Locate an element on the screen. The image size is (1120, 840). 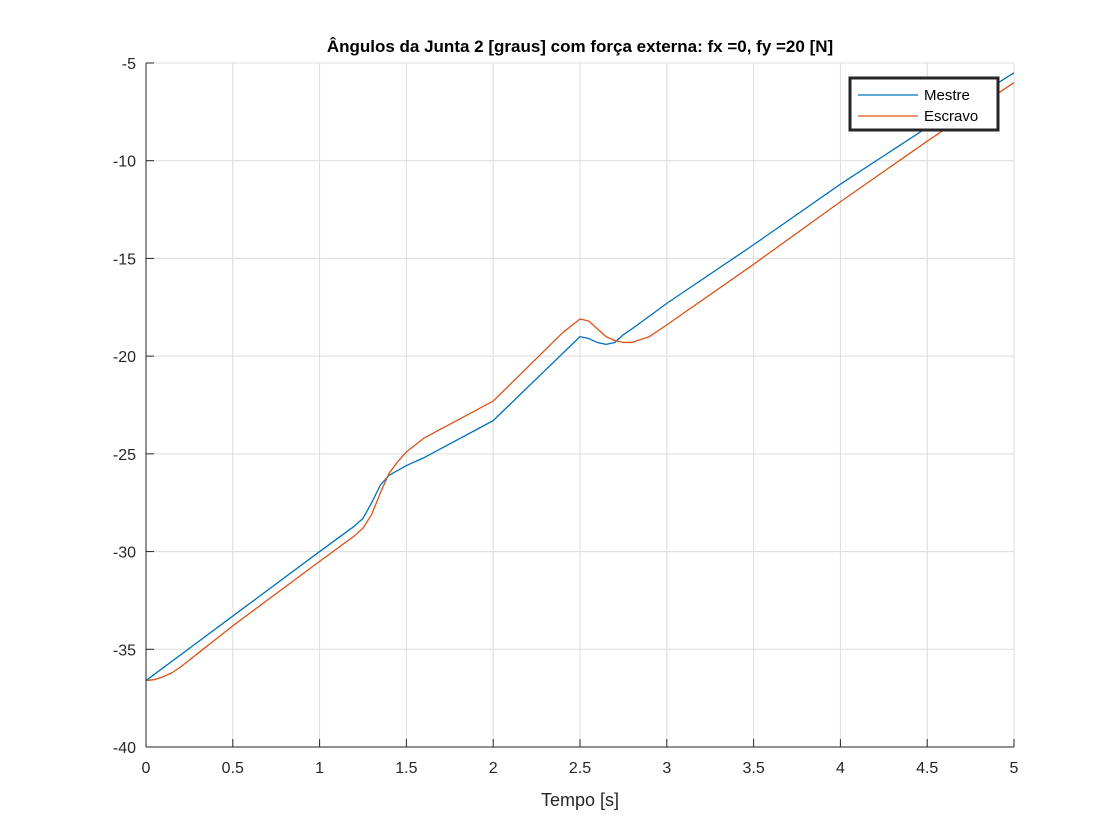
x-tick-label: 1.5 is located at coordinates (406, 768).